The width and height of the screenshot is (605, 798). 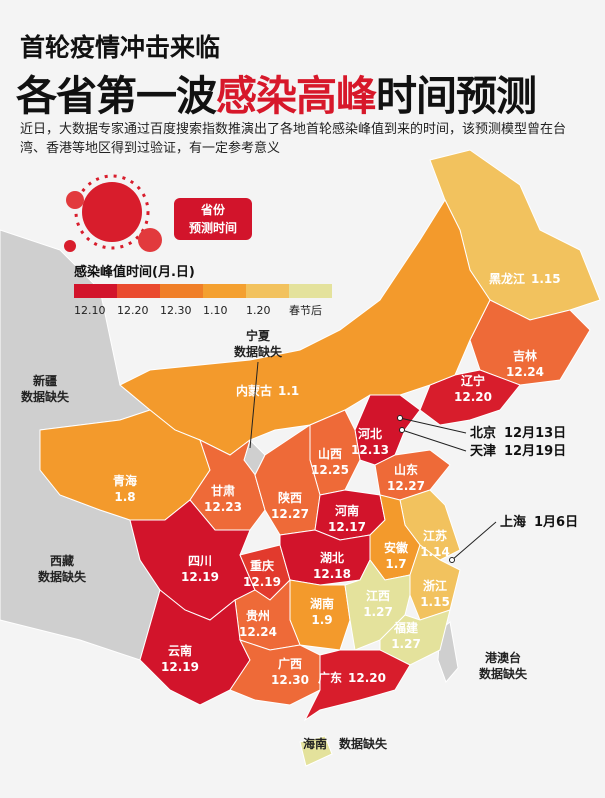 I want to click on province-date: 12.20, so click(x=473, y=397).